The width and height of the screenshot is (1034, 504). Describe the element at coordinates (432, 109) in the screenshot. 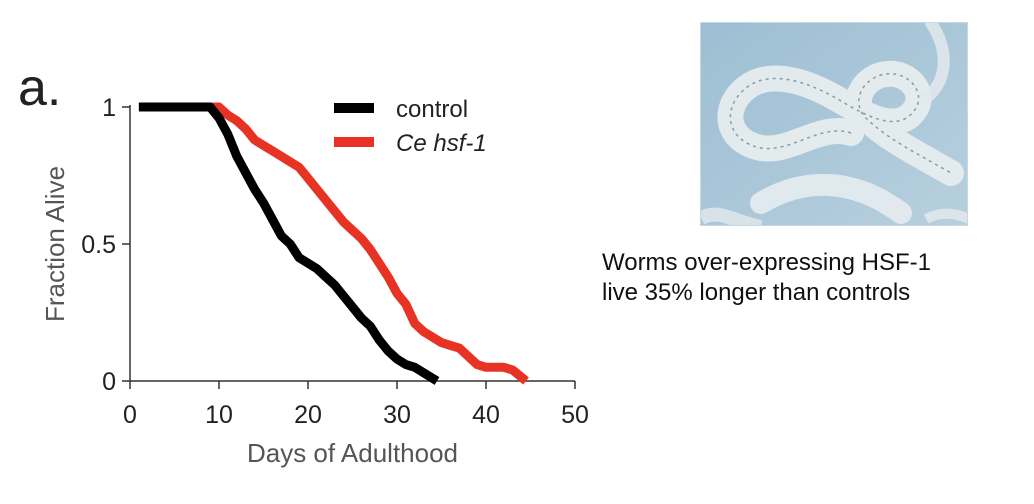

I see `legend-label: control` at that location.